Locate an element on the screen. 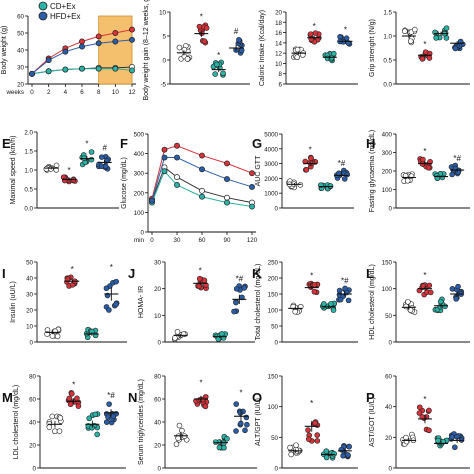 The width and height of the screenshot is (474, 474). y-axis-label: AST/GOT (IU/L) is located at coordinates (372, 422).